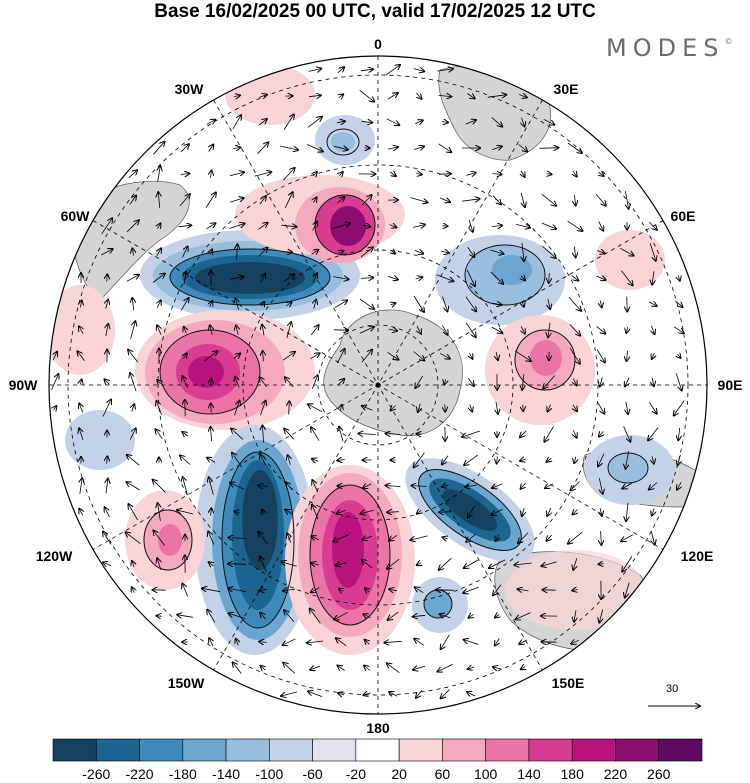  What do you see at coordinates (566, 89) in the screenshot?
I see `lon-label-30e: 30E` at bounding box center [566, 89].